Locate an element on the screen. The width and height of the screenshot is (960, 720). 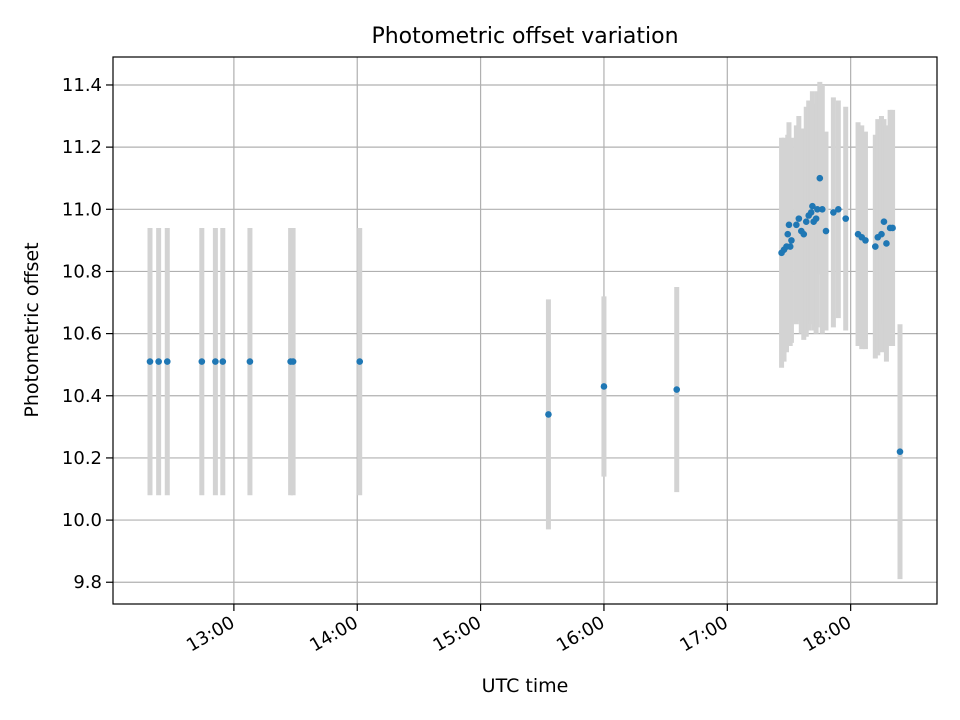
y-tick-label: 10.2 is located at coordinates (82, 458).